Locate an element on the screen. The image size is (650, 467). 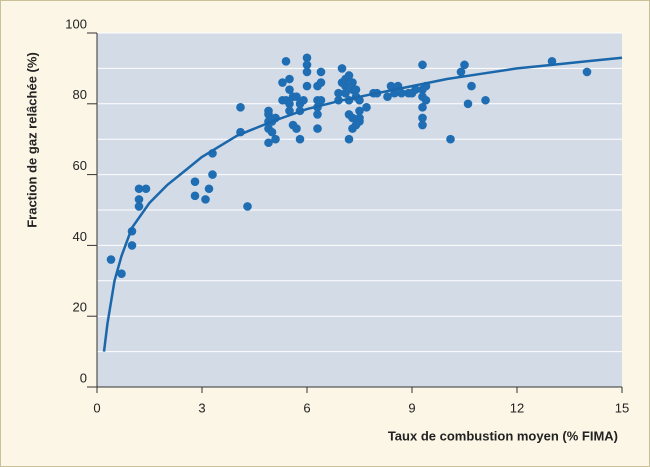
x-axis-label: Taux de combustion moyen (% FIMA) is located at coordinates (503, 435).